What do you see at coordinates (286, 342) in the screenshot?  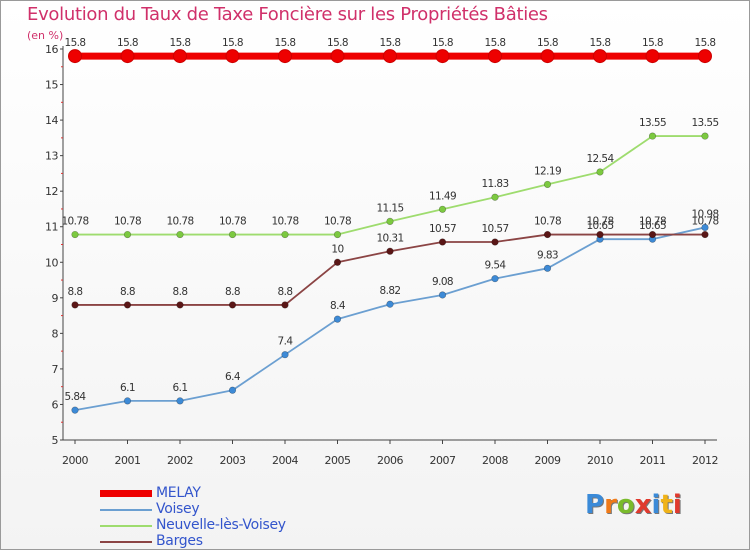 I see `data-label: 7.4` at bounding box center [286, 342].